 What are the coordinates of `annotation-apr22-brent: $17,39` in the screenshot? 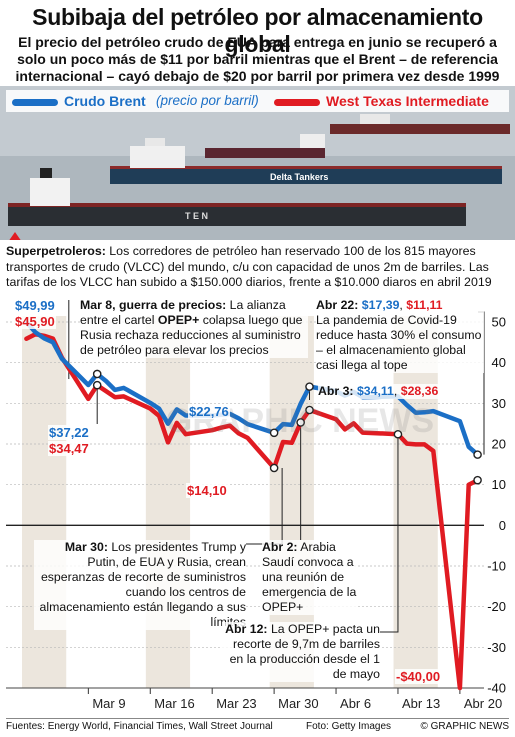 It's located at (380, 305).